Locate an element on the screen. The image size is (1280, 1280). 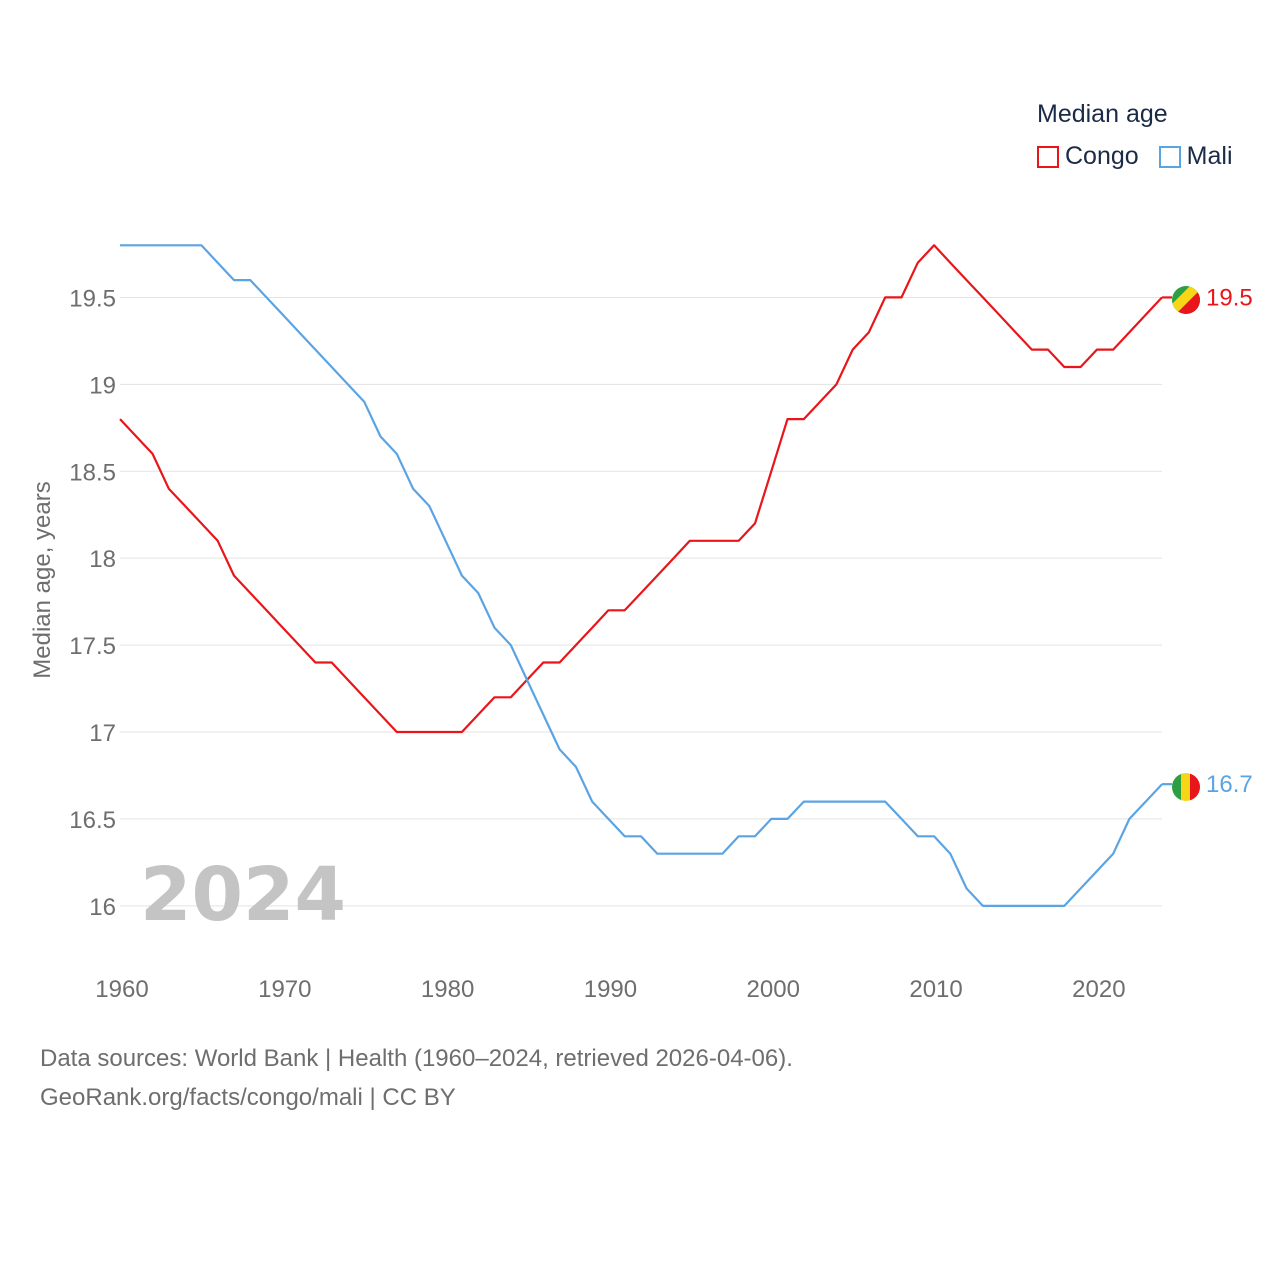
y-tick-label: 16.5 is located at coordinates (92, 820).